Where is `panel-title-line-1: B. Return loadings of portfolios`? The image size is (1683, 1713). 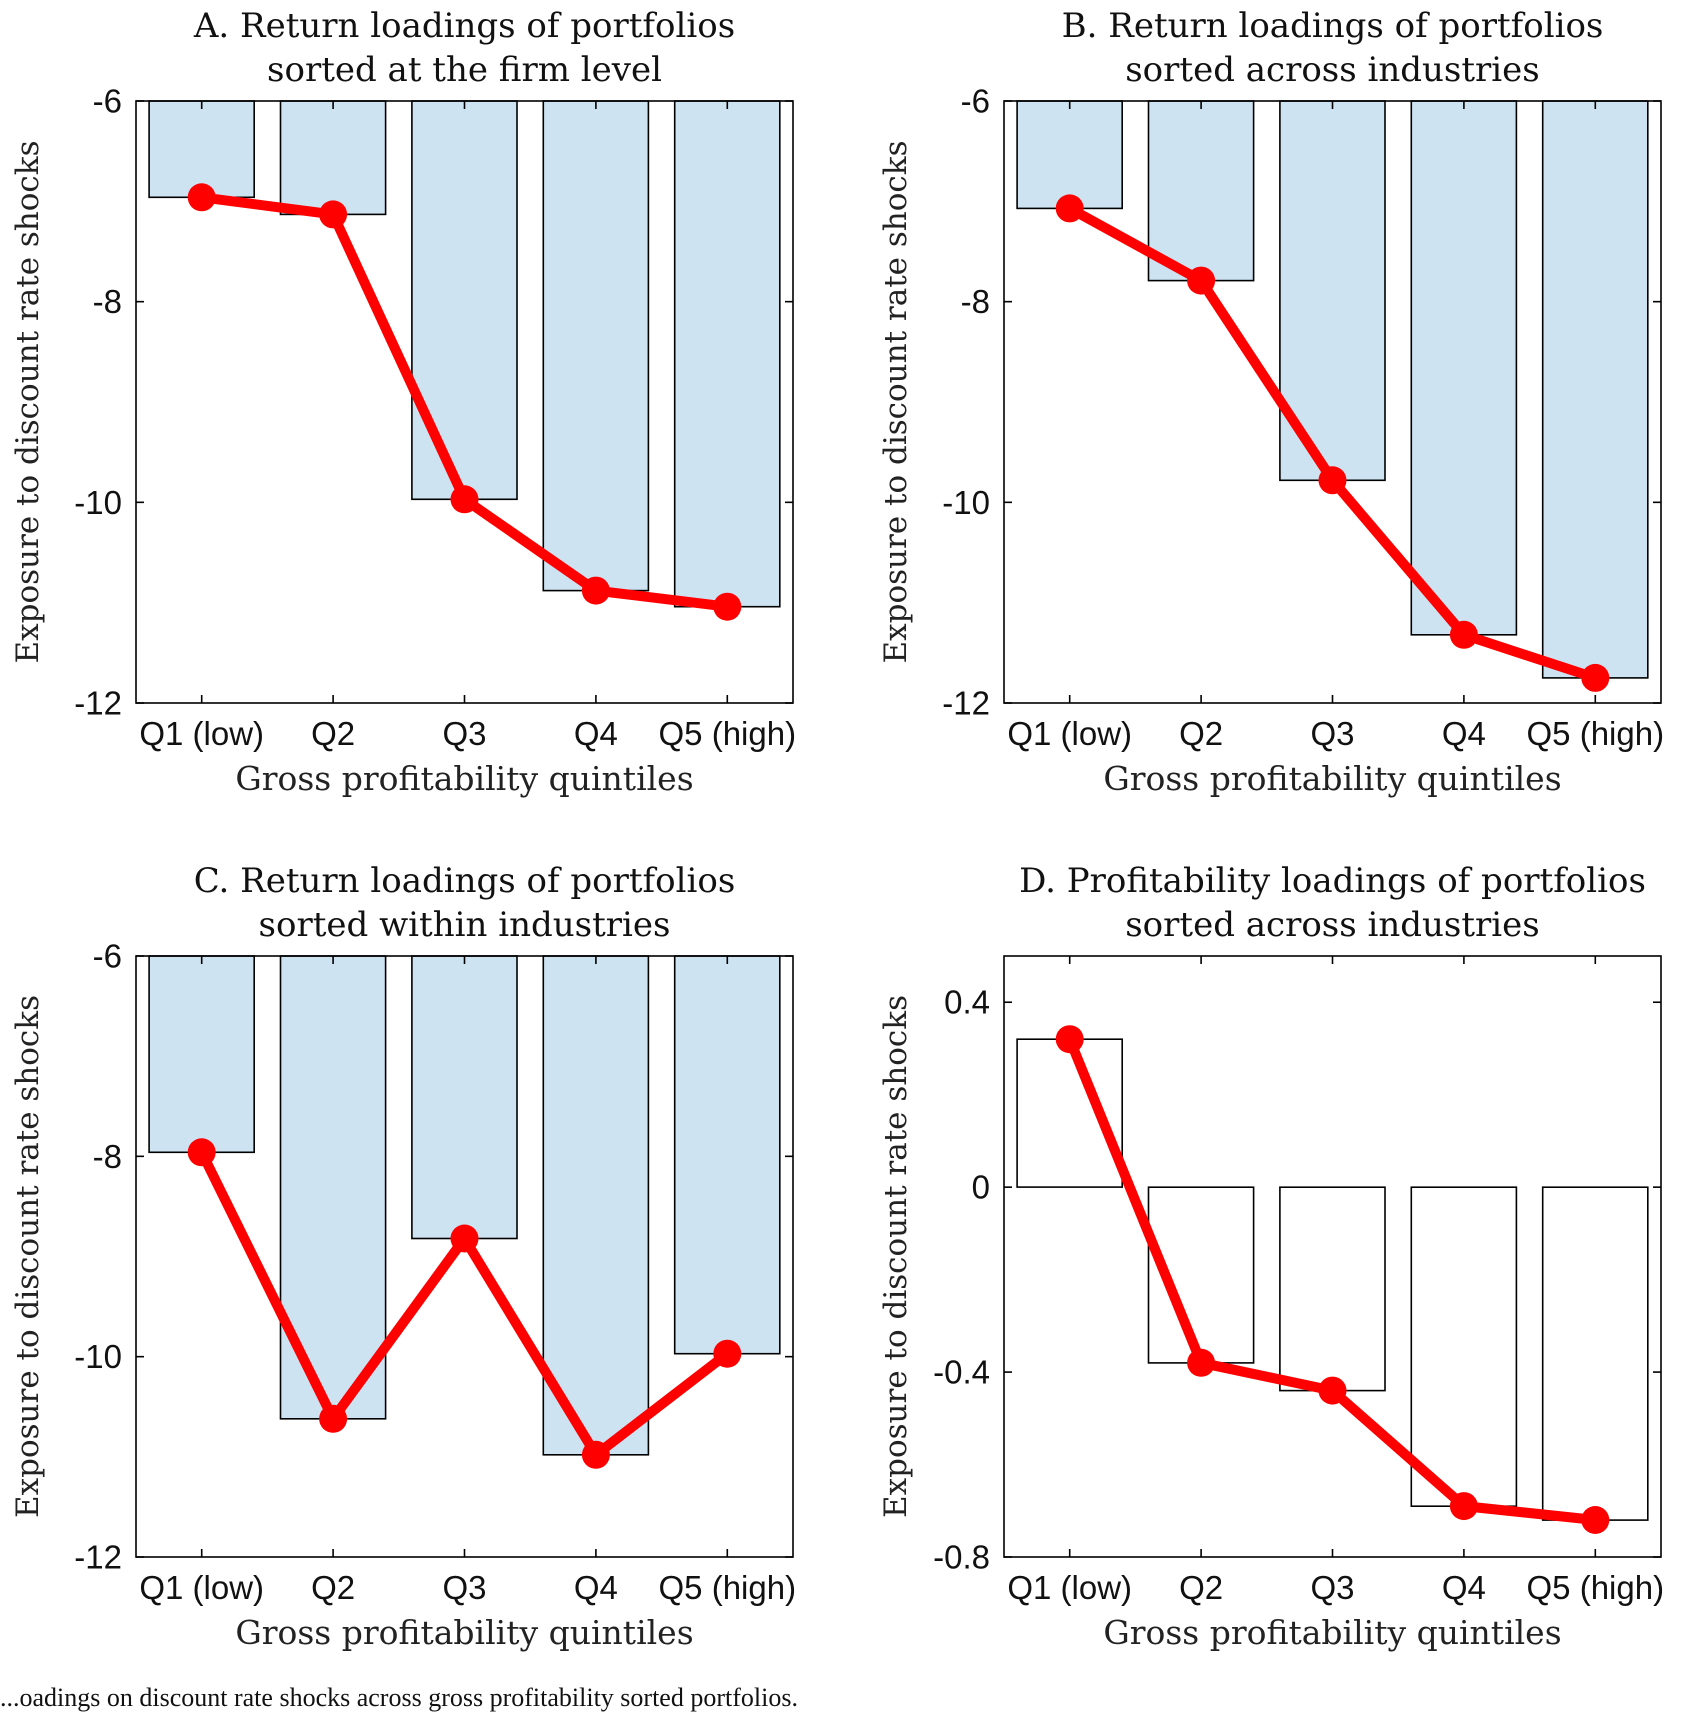
panel-title-line-1: B. Return loadings of portfolios is located at coordinates (1333, 26).